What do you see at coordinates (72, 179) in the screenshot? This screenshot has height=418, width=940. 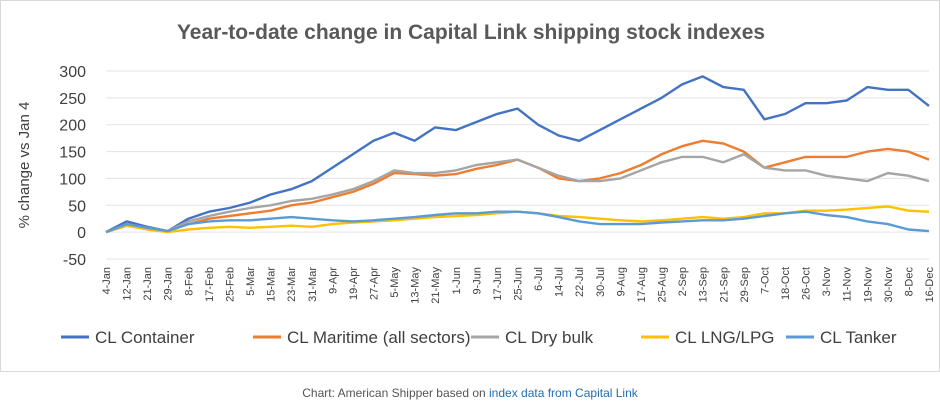 I see `y-tick-label: 100` at bounding box center [72, 179].